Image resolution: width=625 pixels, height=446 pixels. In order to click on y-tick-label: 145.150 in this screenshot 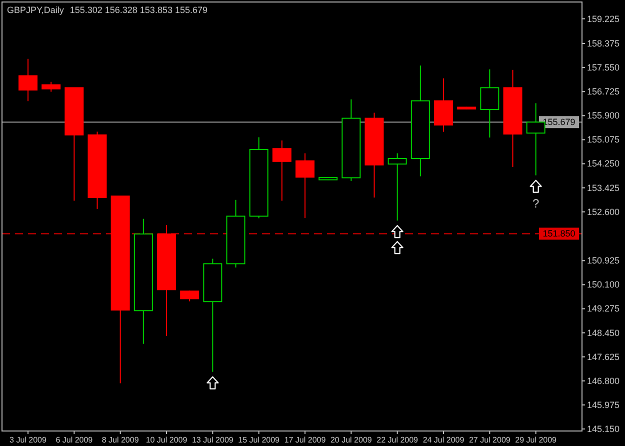, I will do `click(603, 429)`.